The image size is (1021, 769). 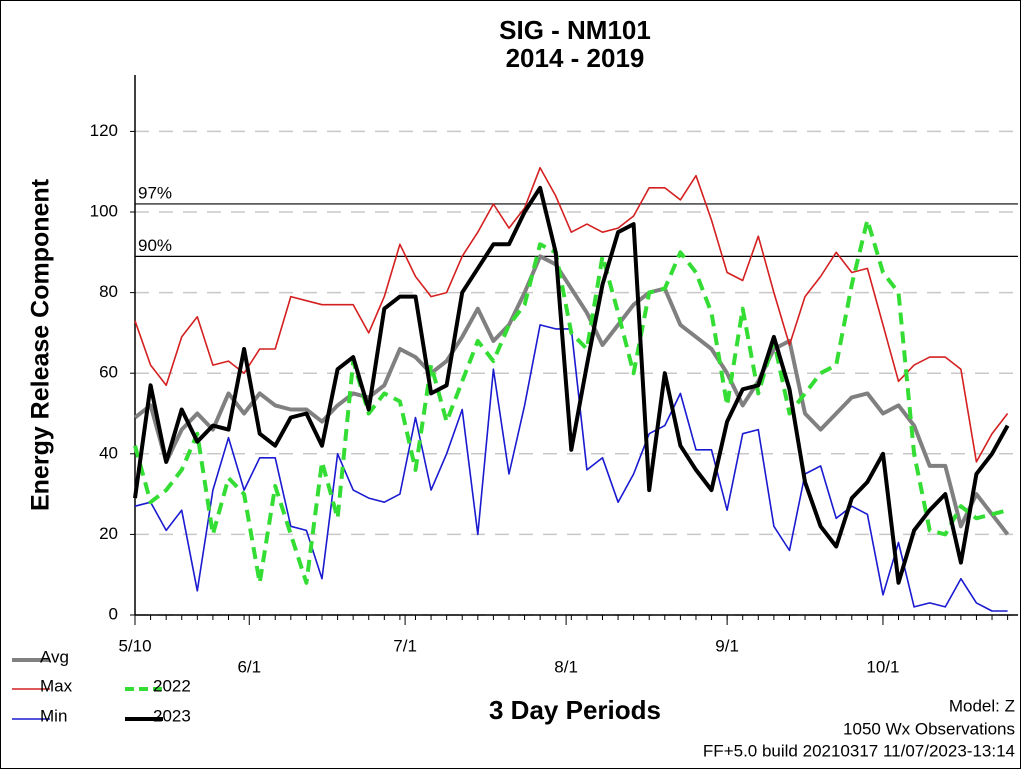 I want to click on y-tick-label: 20, so click(x=108, y=533).